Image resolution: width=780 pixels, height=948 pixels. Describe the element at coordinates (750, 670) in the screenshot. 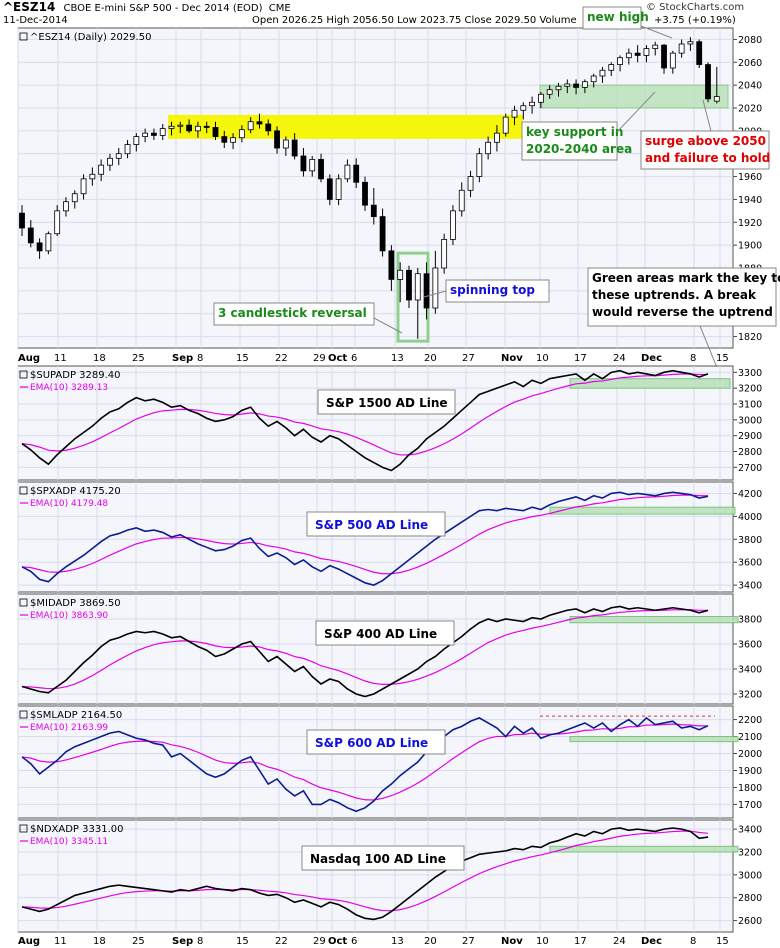

I see `panel-3-ytick-label: 3400` at that location.